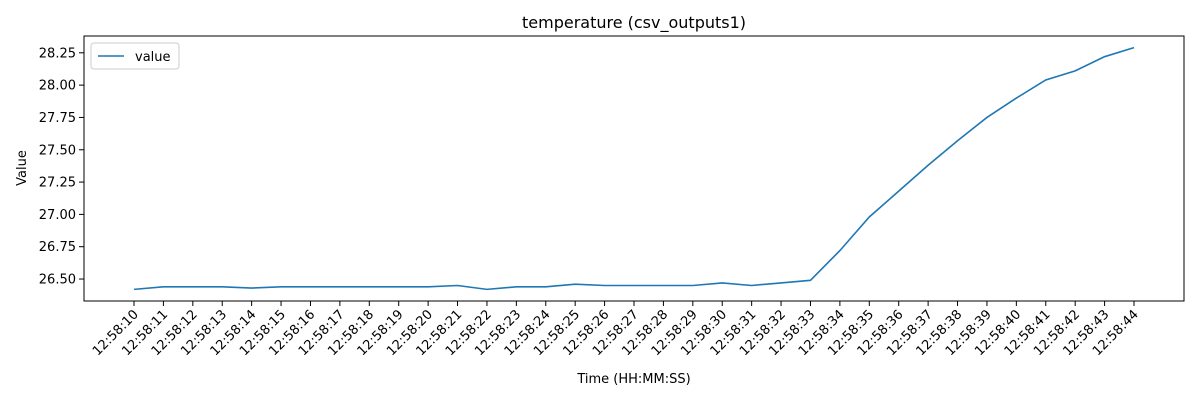 This screenshot has width=1200, height=400. What do you see at coordinates (153, 57) in the screenshot?
I see `legend-label: value` at bounding box center [153, 57].